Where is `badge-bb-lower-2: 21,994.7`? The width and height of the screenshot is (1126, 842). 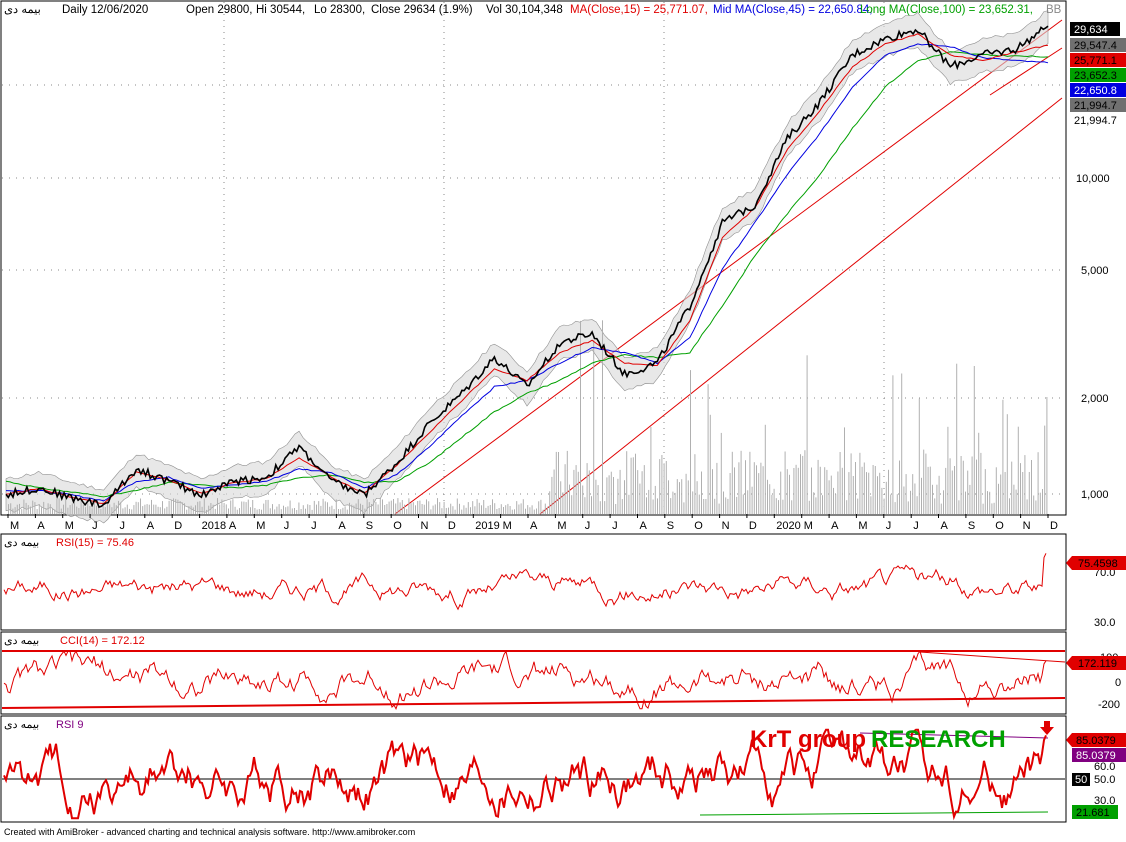
badge-bb-lower-2: 21,994.7 is located at coordinates (1095, 121).